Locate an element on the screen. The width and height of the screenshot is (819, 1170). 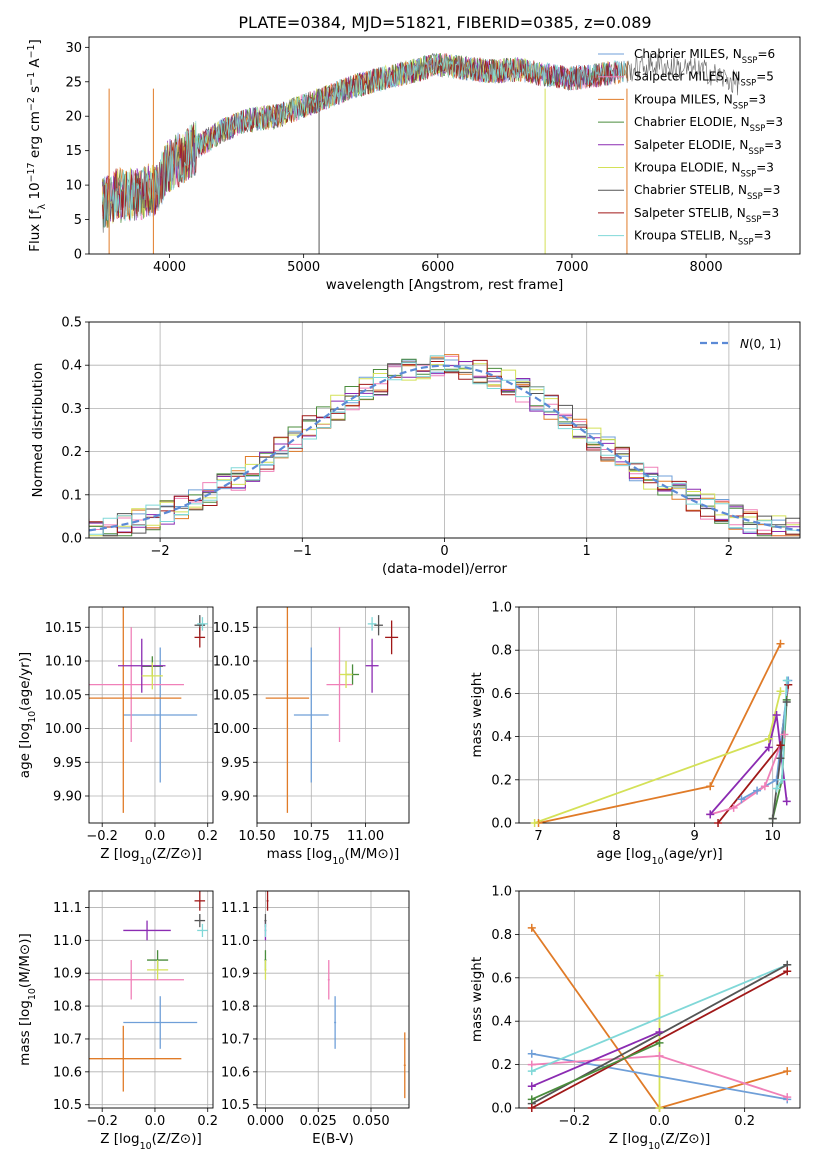
y-axis-label: age [log10(age/yr)] is located at coordinates (27, 715).